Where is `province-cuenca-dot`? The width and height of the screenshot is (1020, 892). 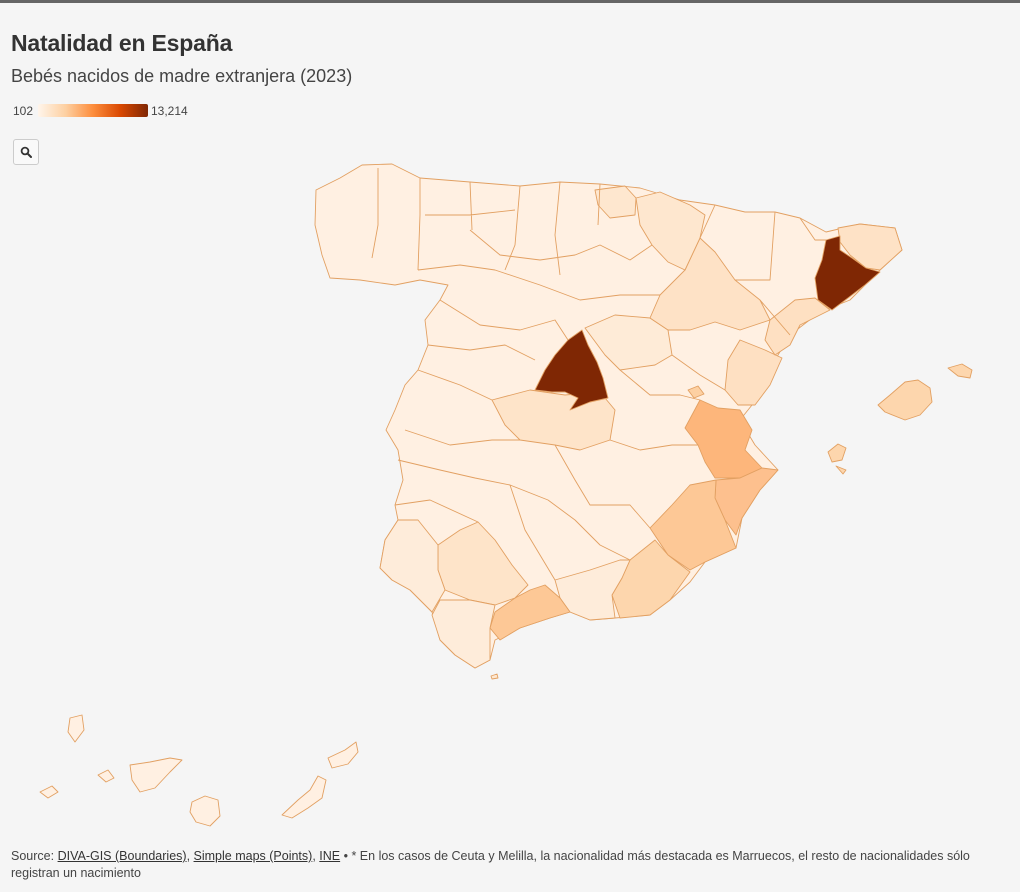
province-cuenca-dot is located at coordinates (696, 392).